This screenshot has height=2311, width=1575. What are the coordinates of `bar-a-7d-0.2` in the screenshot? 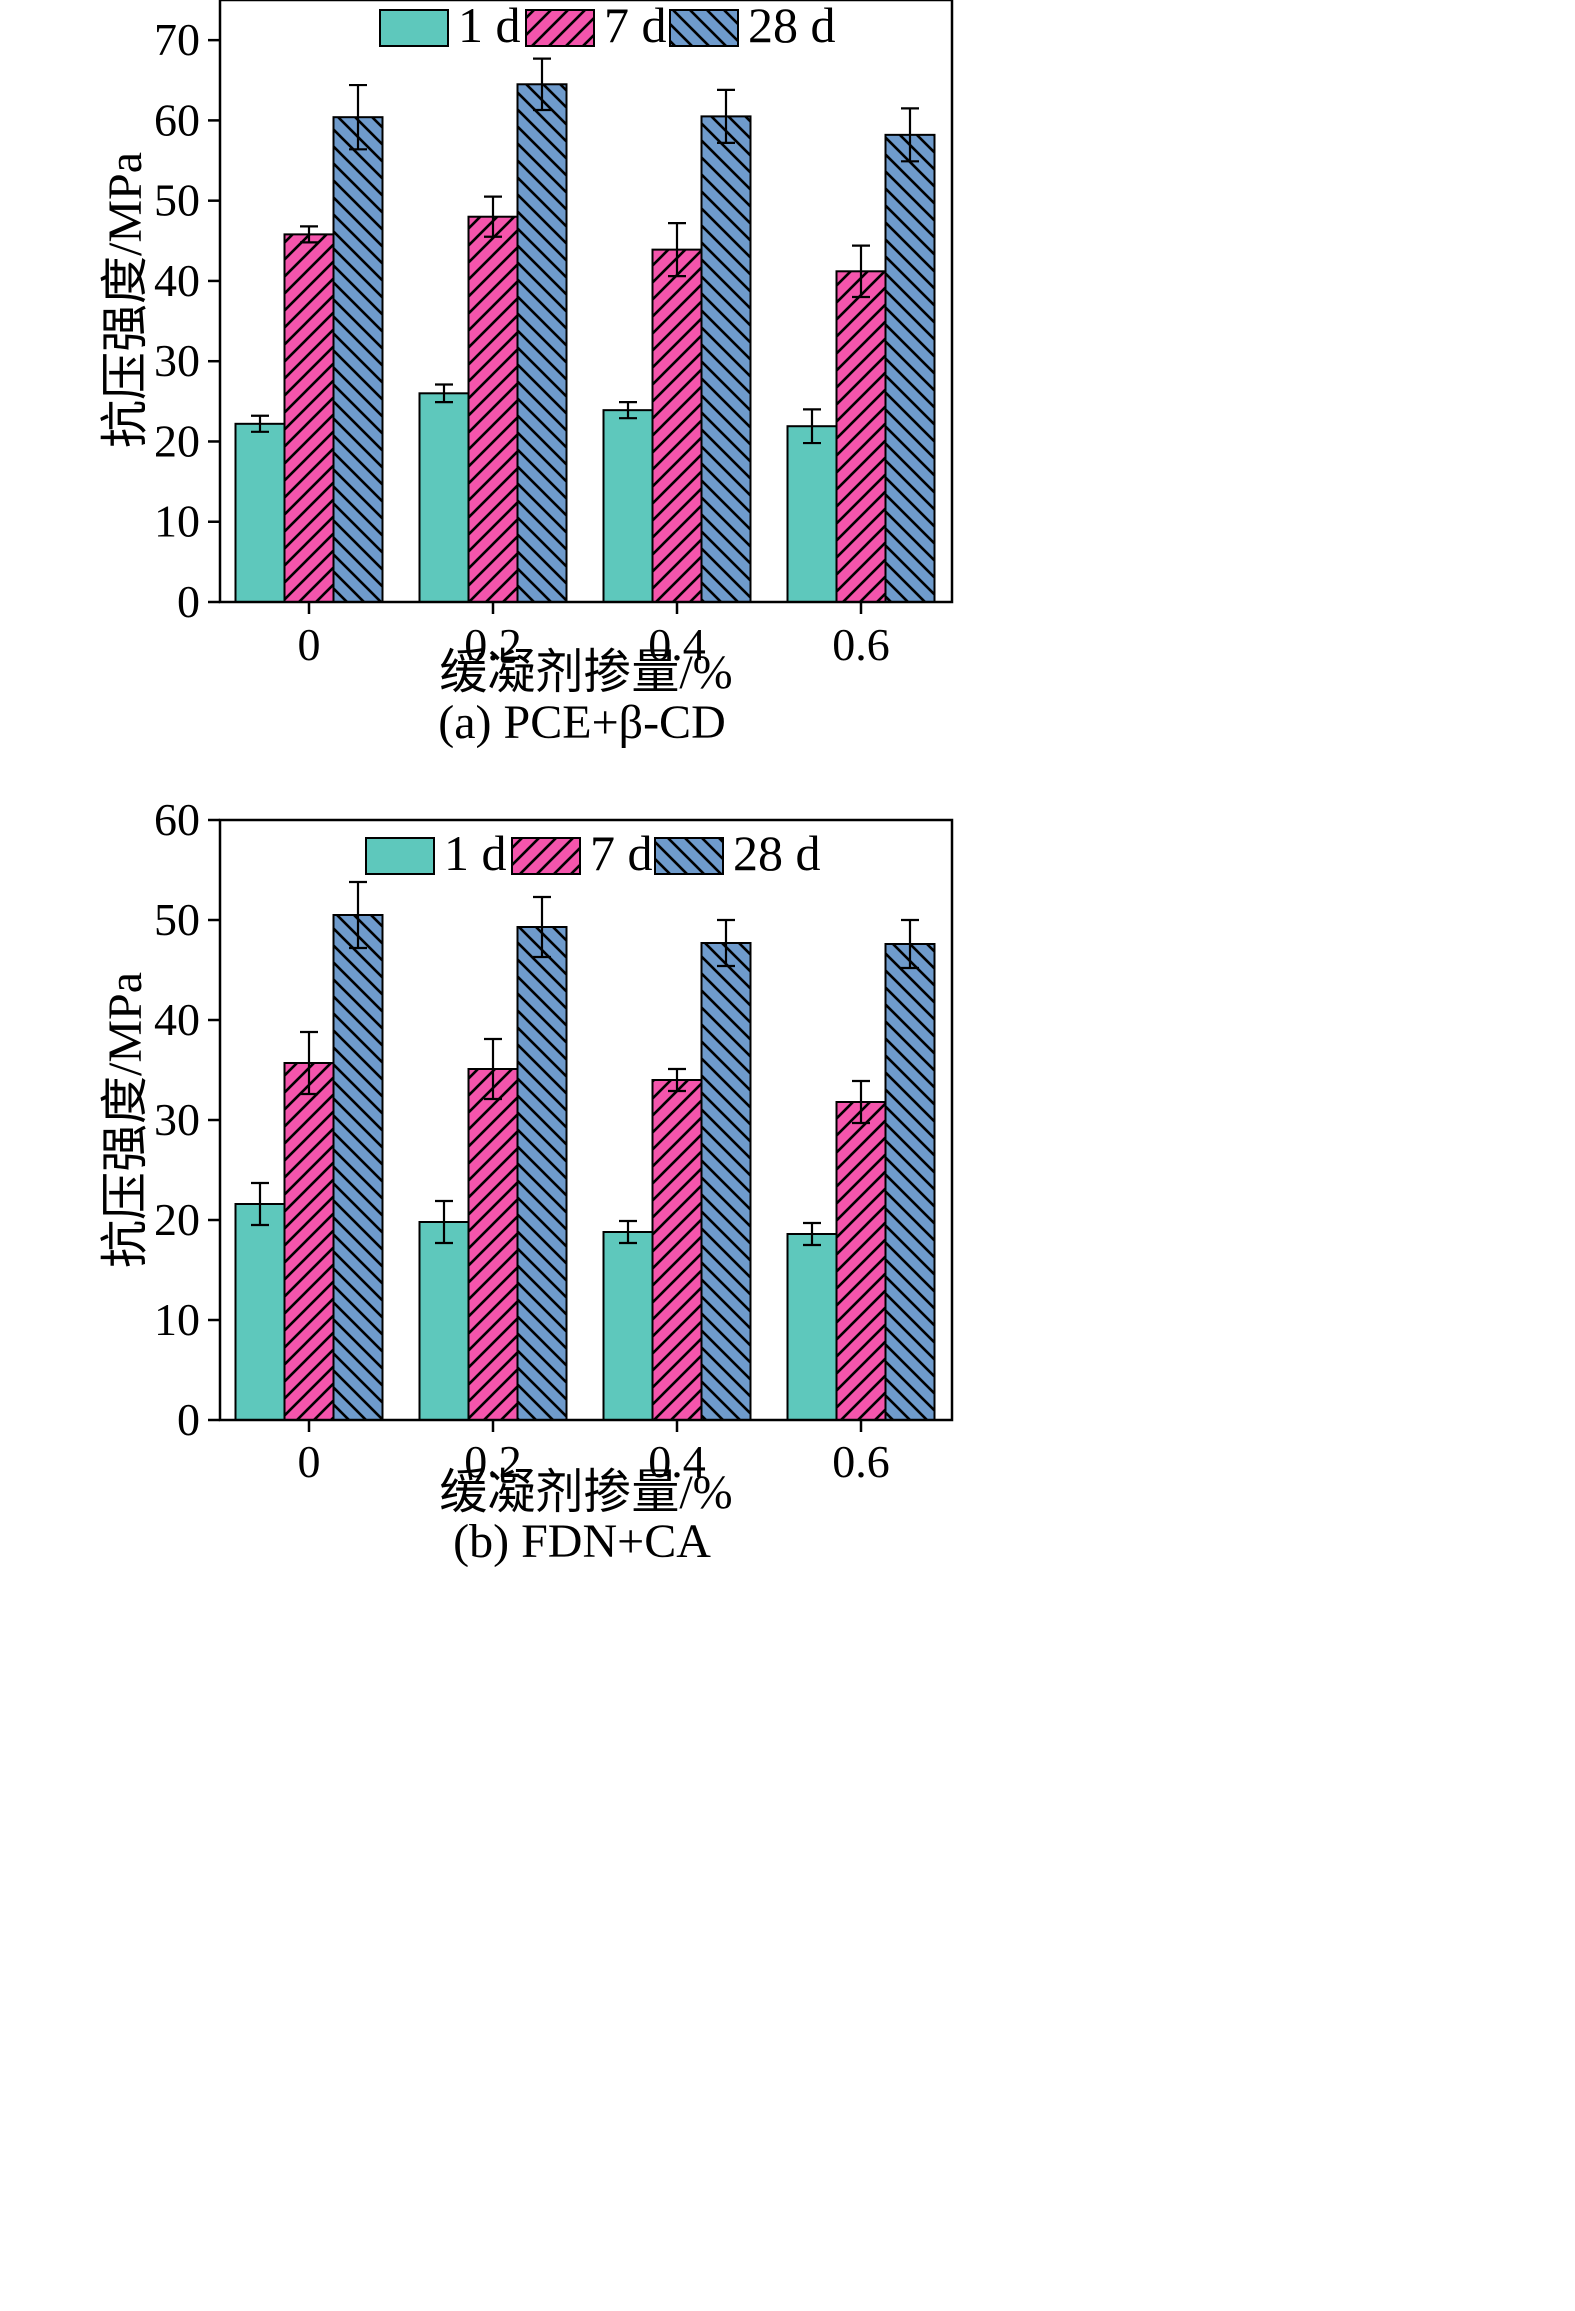 It's located at (493, 409).